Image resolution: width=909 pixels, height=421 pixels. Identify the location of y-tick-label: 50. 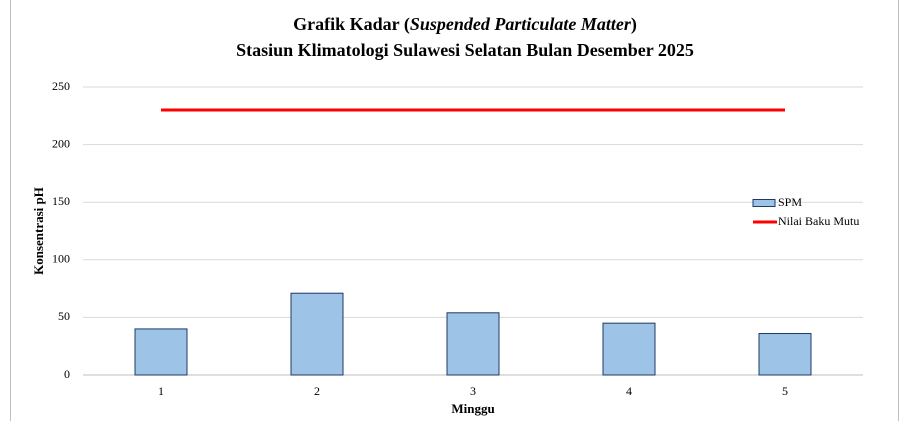
(64, 316).